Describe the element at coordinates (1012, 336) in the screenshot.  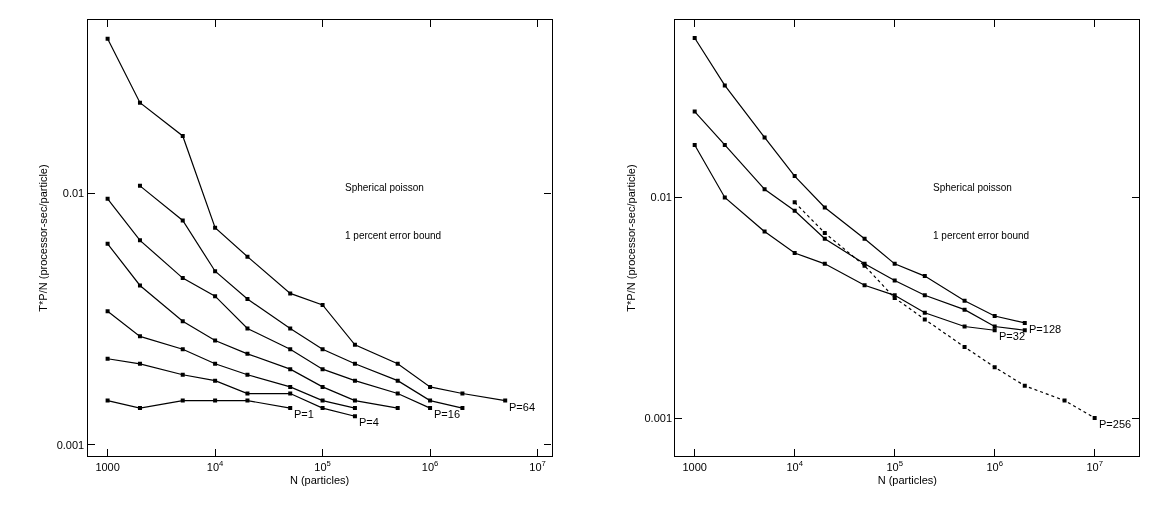
I see `annotation: P=32` at that location.